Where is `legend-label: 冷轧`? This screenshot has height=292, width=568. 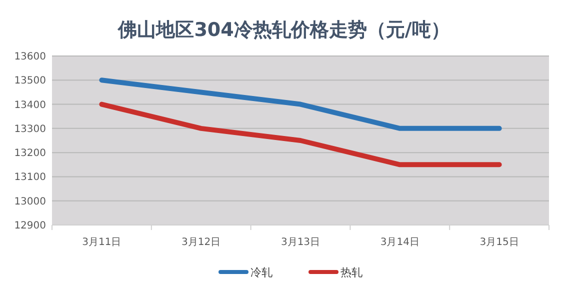 legend-label: 冷轧 is located at coordinates (261, 272).